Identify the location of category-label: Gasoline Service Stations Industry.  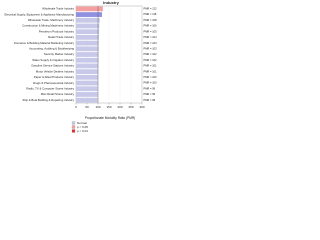
(52, 66).